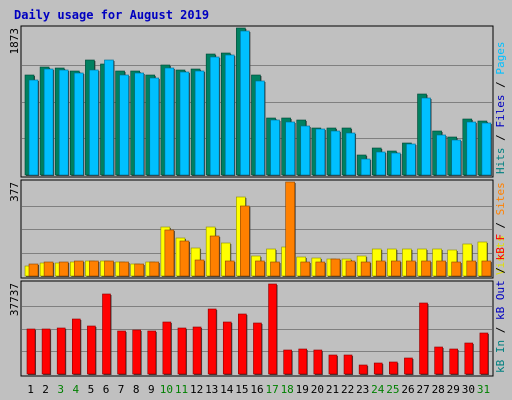 The width and height of the screenshot is (512, 400). What do you see at coordinates (302, 389) in the screenshot?
I see `x-tick-label: 19` at bounding box center [302, 389].